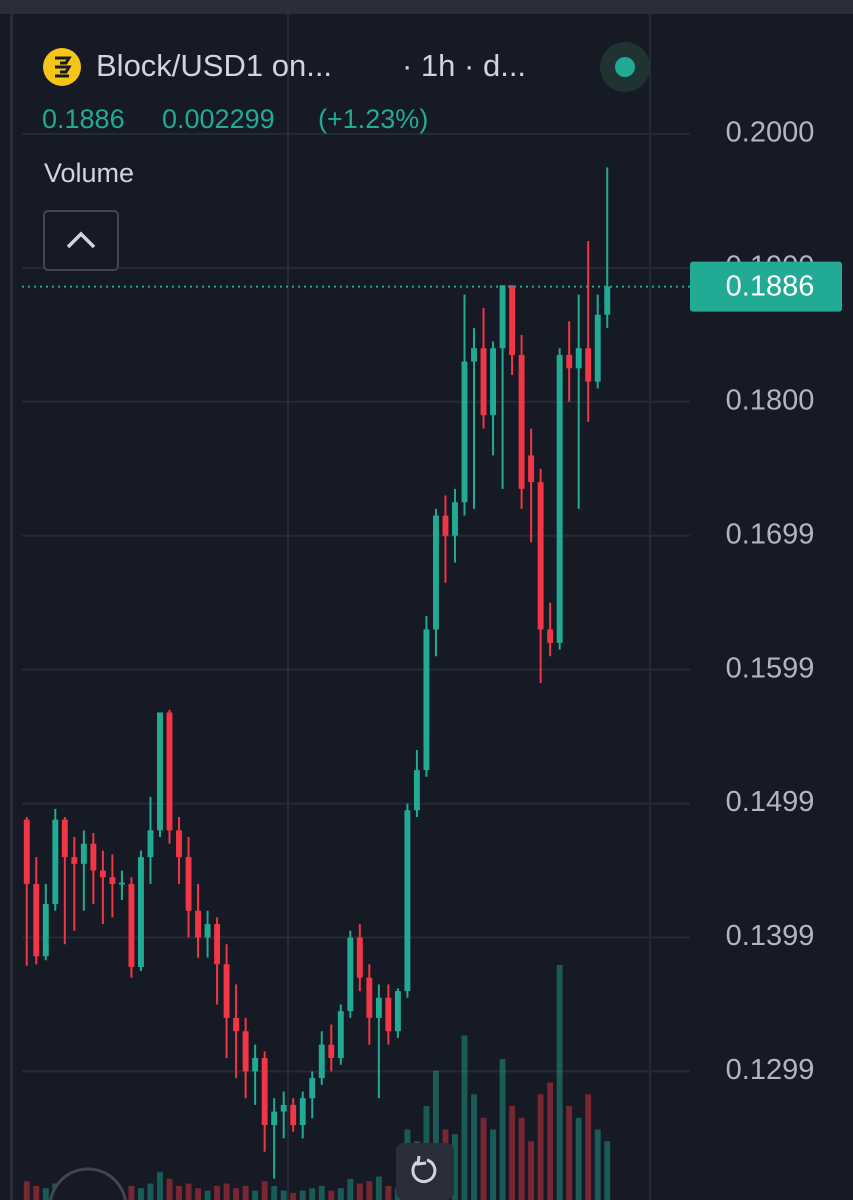  Describe the element at coordinates (770, 668) in the screenshot. I see `y-tick-label: 0.1599` at that location.